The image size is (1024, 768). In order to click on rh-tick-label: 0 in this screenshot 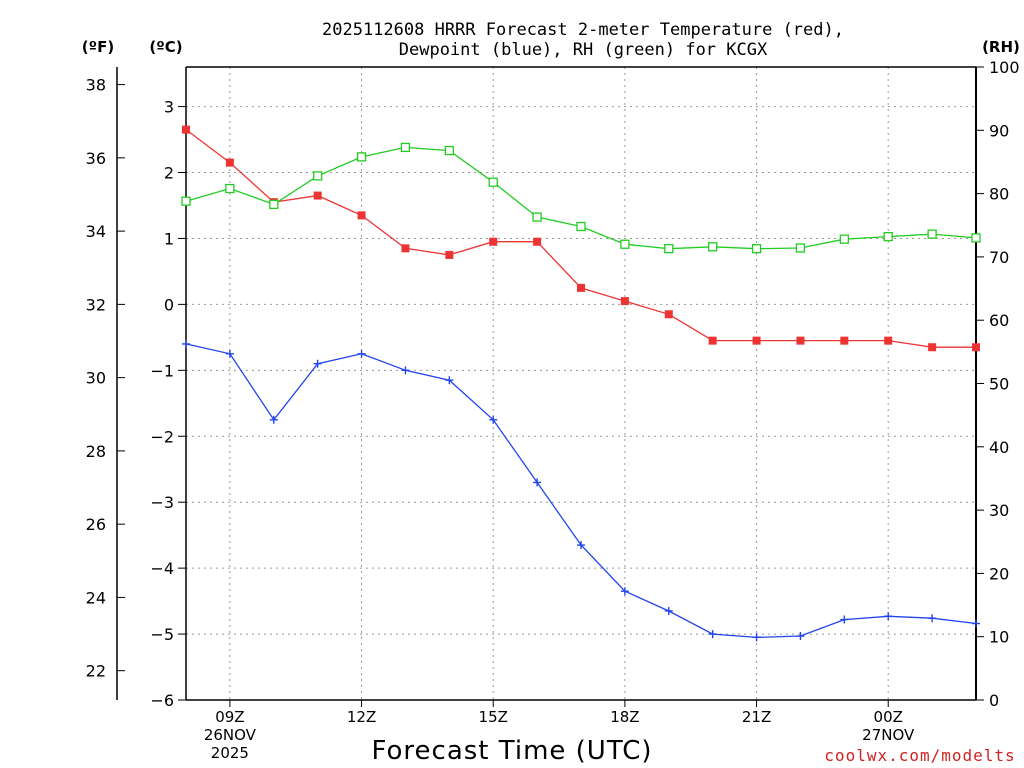, I will do `click(994, 700)`.